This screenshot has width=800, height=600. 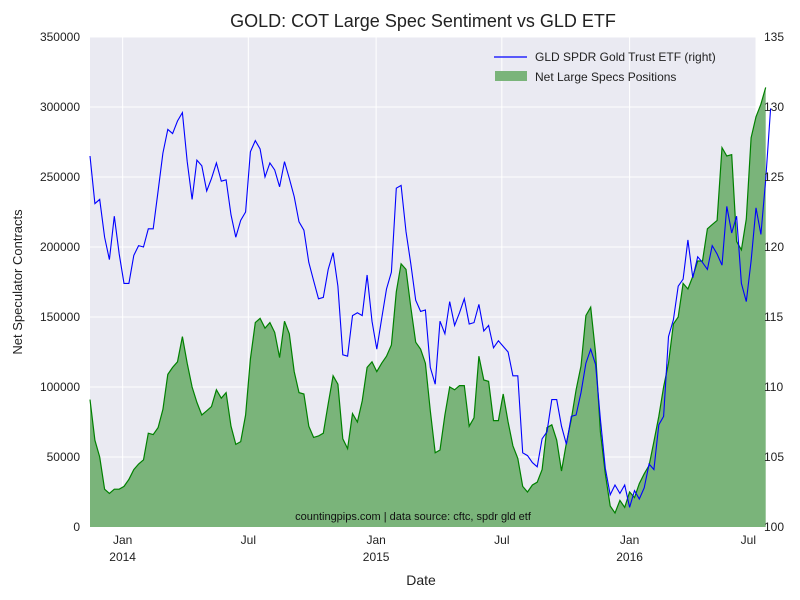 I want to click on y-left-tick-label: 0, so click(x=76, y=527).